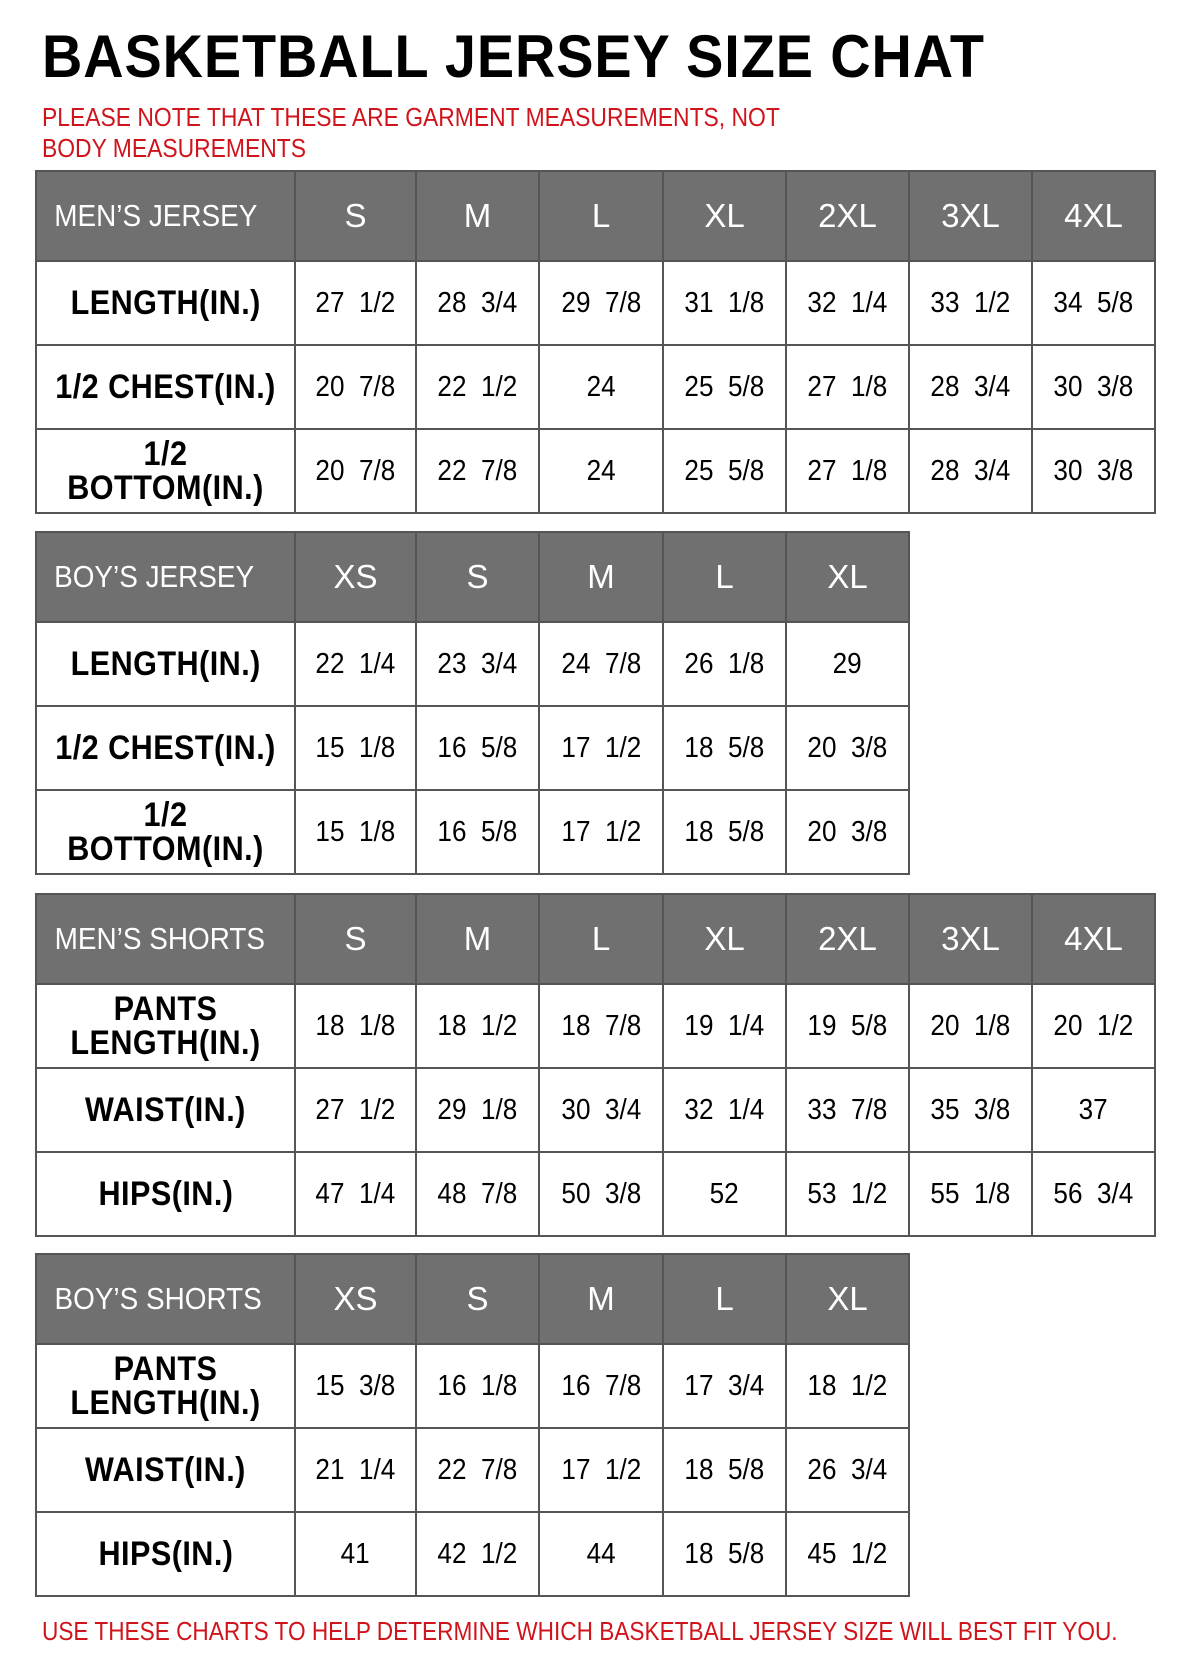 The width and height of the screenshot is (1200, 1679). I want to click on measurement-value: 47 1/4, so click(355, 1193).